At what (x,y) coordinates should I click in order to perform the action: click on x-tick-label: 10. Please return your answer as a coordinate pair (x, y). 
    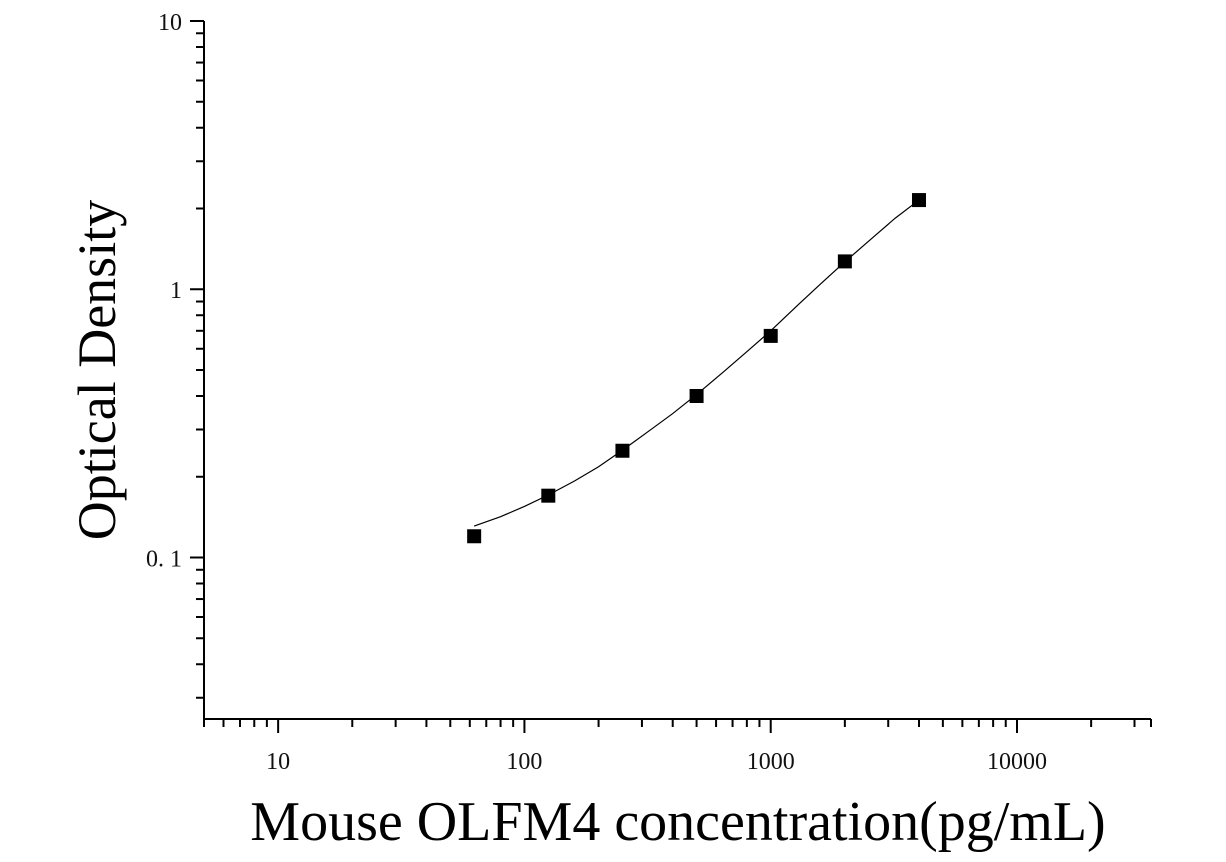
    Looking at the image, I should click on (278, 762).